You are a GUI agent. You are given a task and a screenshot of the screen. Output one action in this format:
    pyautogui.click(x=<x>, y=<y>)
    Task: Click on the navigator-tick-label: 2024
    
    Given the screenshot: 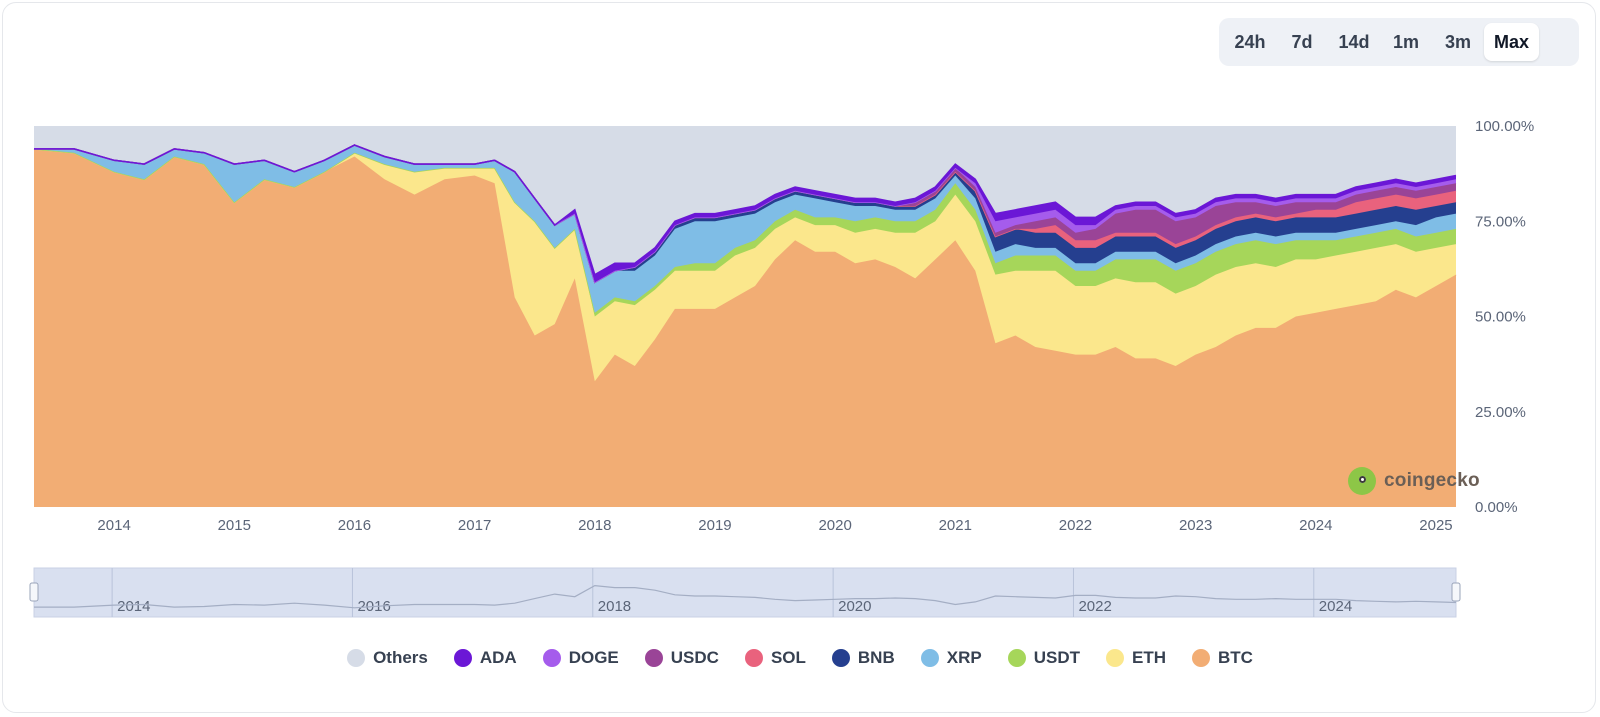 What is the action you would take?
    pyautogui.click(x=1335, y=606)
    